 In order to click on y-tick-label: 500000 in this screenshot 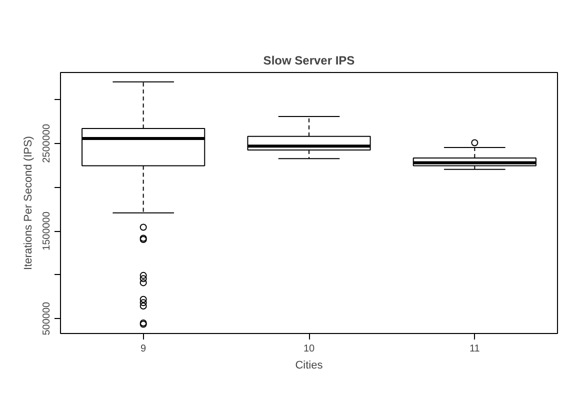, I will do `click(47, 318)`.